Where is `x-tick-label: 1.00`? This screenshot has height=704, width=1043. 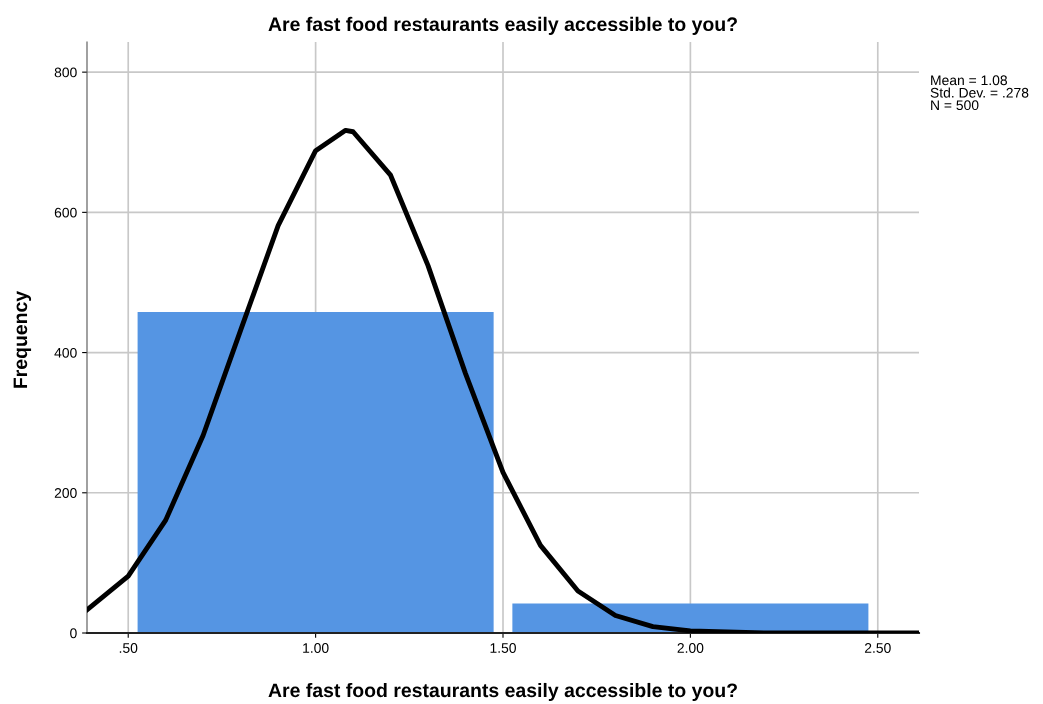 x-tick-label: 1.00 is located at coordinates (316, 648).